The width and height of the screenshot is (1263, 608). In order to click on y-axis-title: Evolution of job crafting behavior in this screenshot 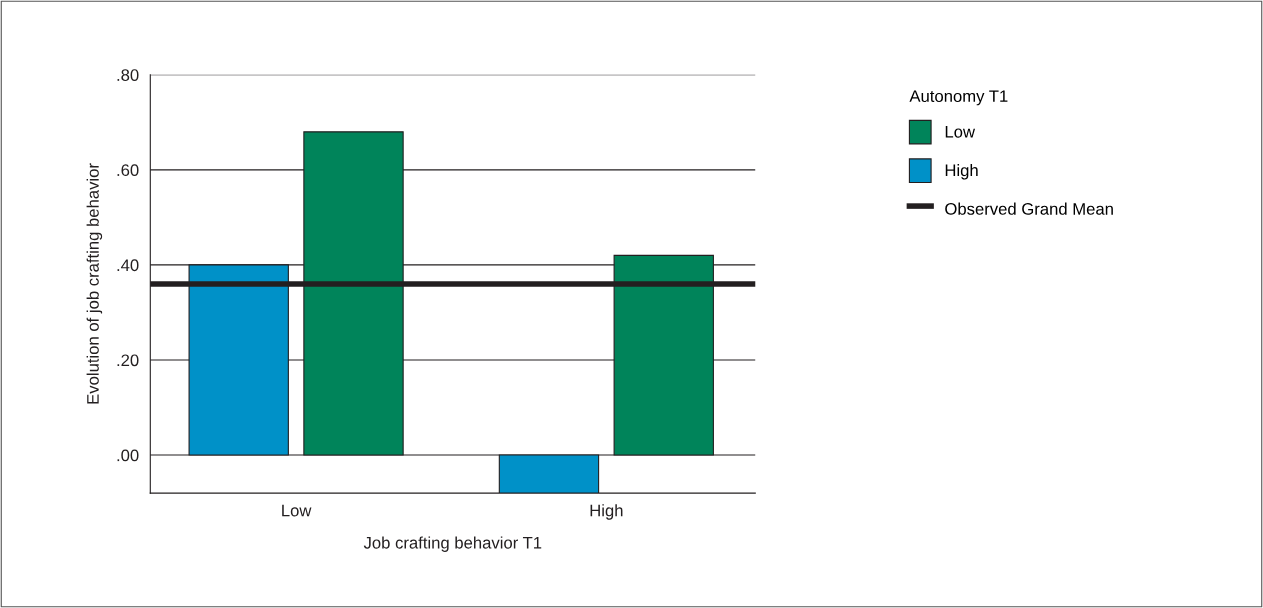, I will do `click(94, 283)`.